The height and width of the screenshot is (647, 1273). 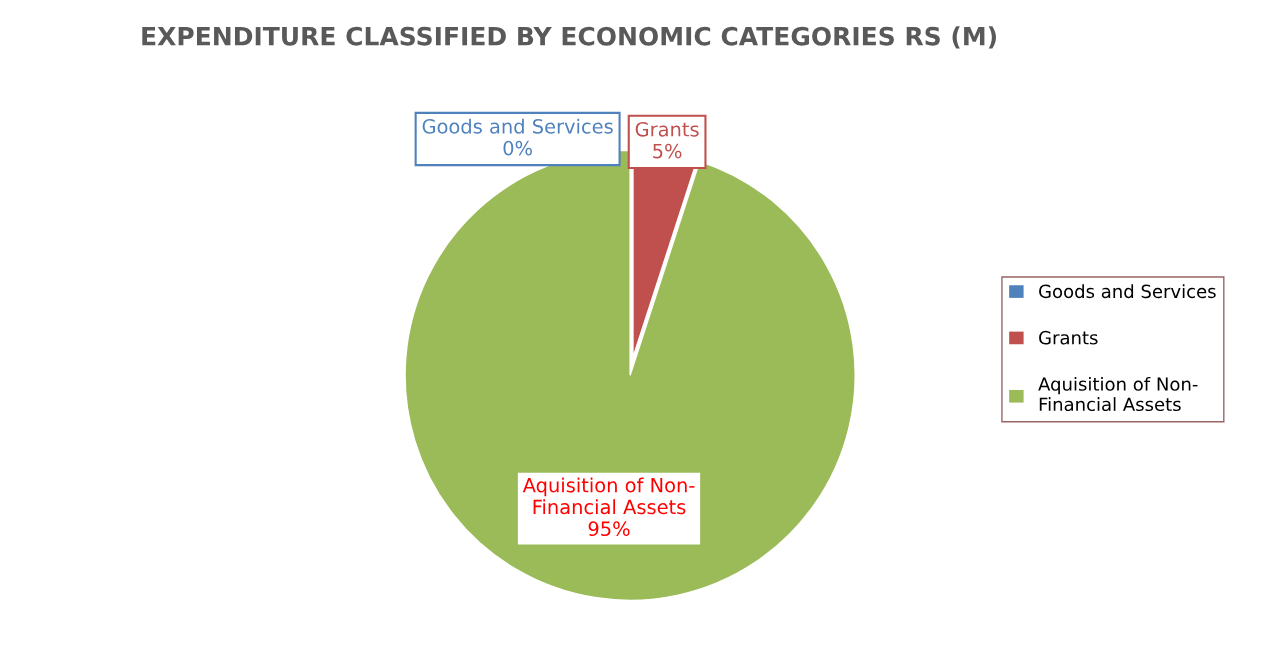 What do you see at coordinates (569, 37) in the screenshot?
I see `chart-title: EXPENDITURE CLASSIFIED BY ECONOMIC CATEGORIES RS (M)` at bounding box center [569, 37].